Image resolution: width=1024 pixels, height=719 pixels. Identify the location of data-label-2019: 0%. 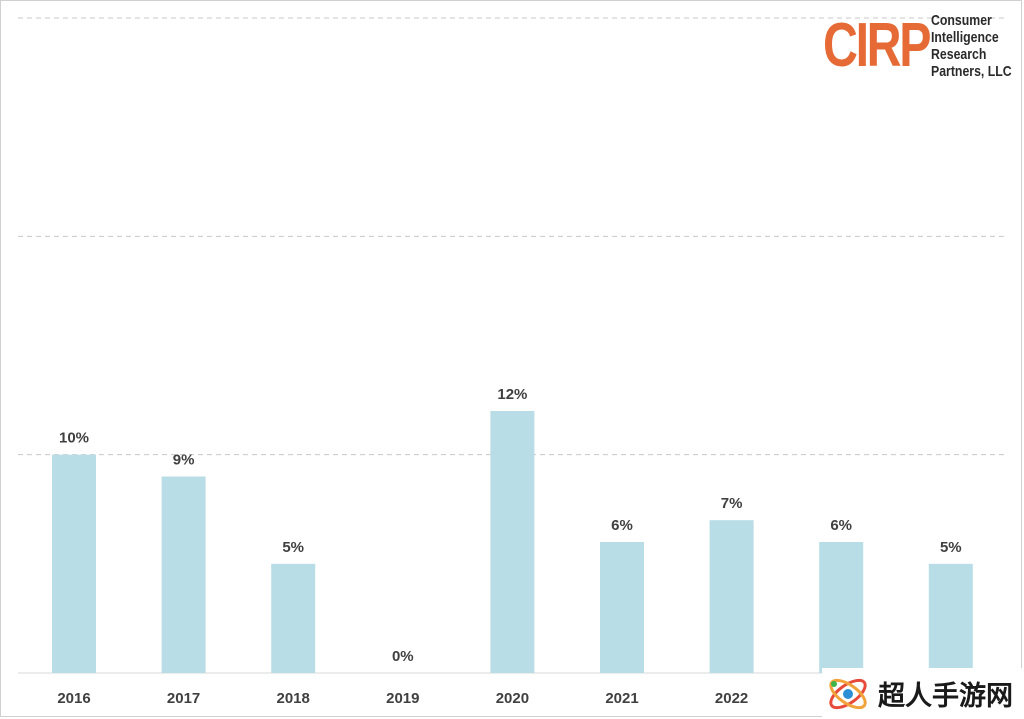
(403, 656).